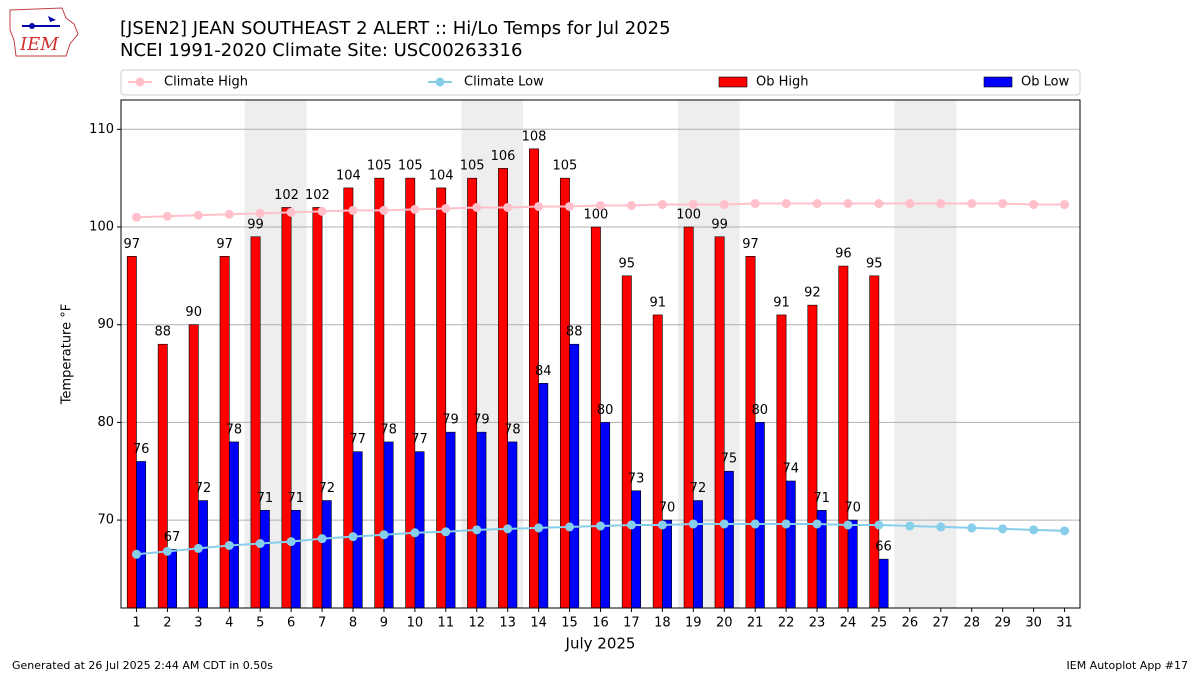  What do you see at coordinates (600, 82) in the screenshot?
I see `legend-box` at bounding box center [600, 82].